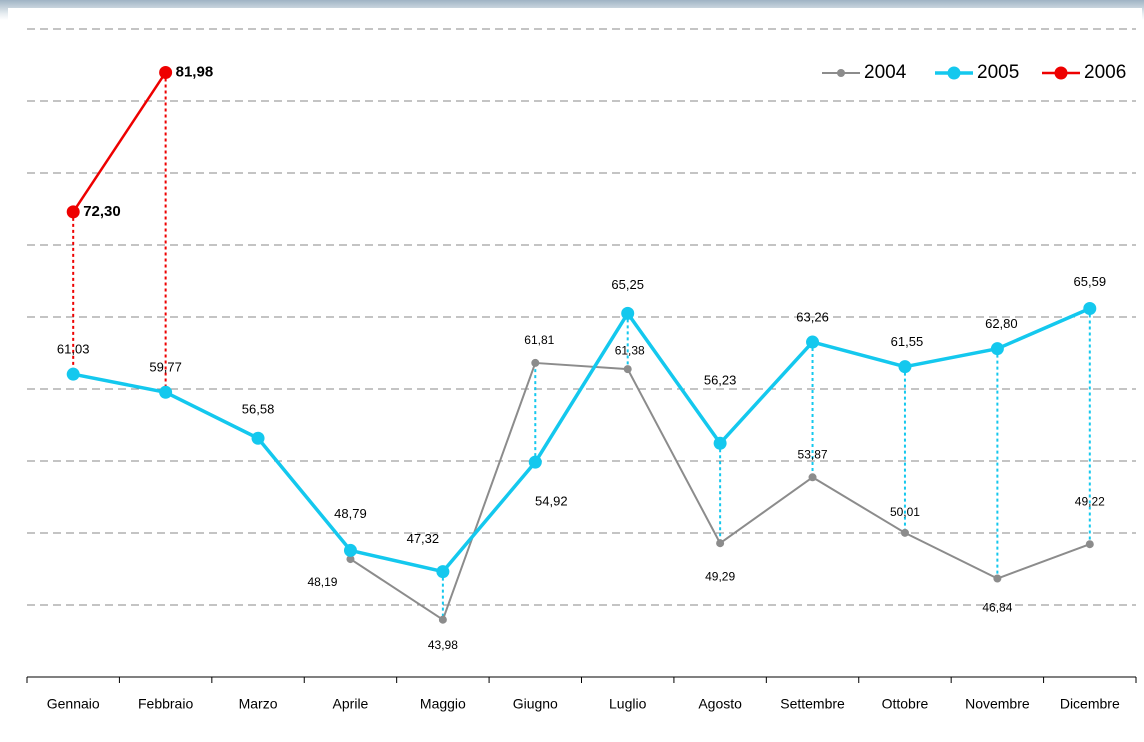 The width and height of the screenshot is (1144, 742). Describe the element at coordinates (1001, 323) in the screenshot. I see `data-label: 62,80` at that location.